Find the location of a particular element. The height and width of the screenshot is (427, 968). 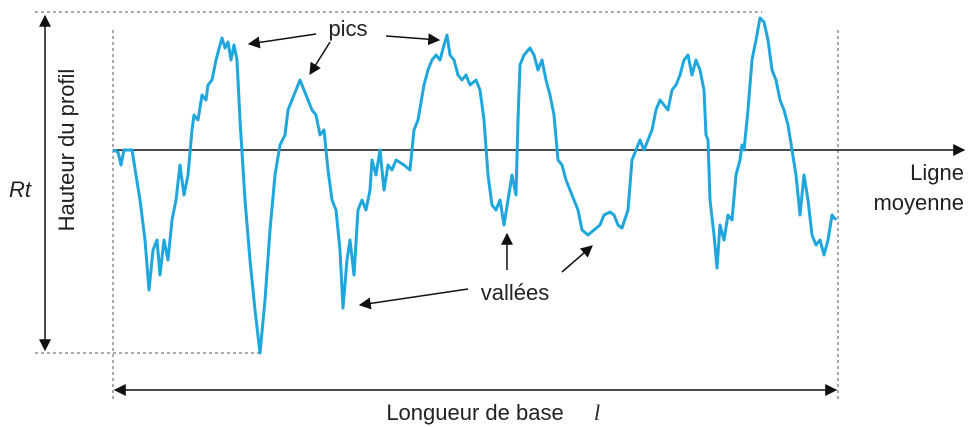

base-length-label: Longueur de base is located at coordinates (474, 412).